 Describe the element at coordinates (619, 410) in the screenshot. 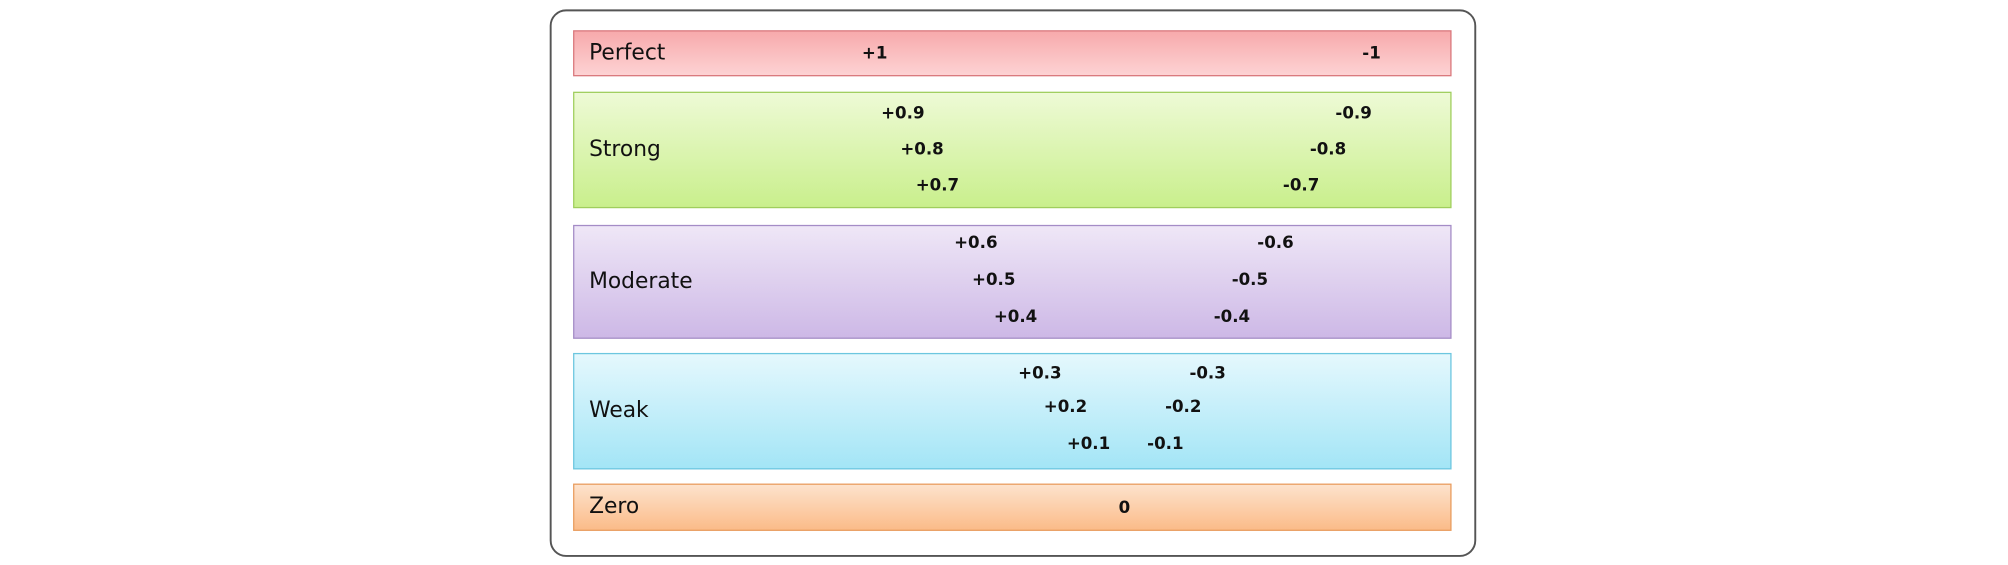

I see `band-label: Weak` at that location.